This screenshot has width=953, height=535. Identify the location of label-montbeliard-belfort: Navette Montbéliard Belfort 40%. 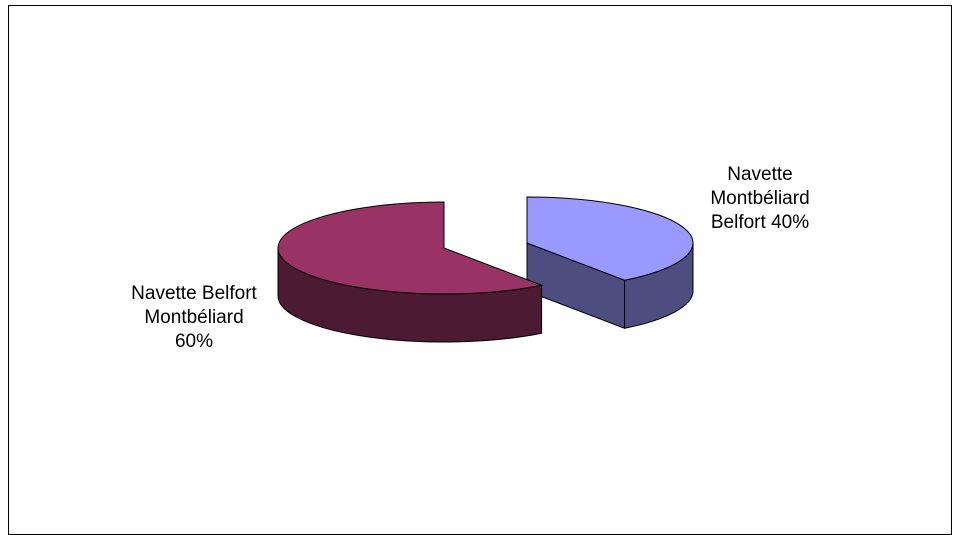
(760, 198).